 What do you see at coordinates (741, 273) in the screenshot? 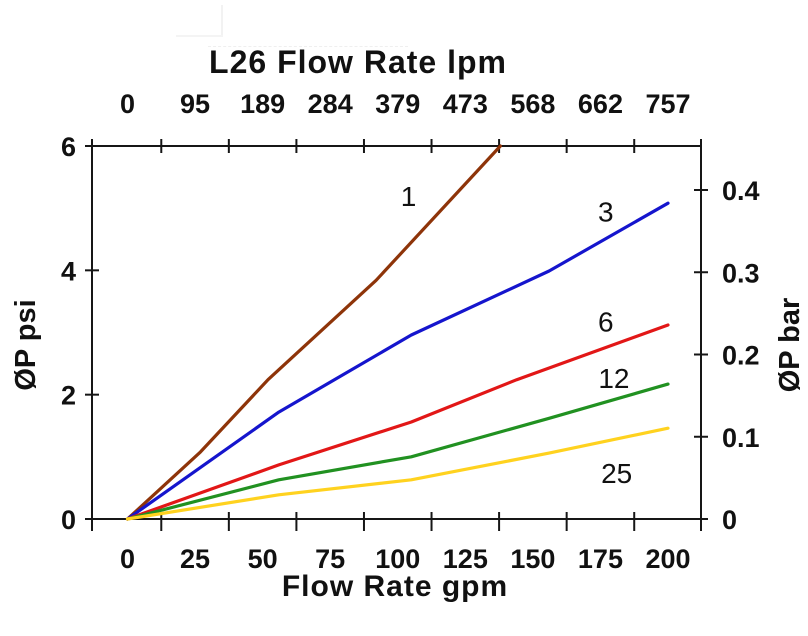
I see `right-axis-tick-label: 0.3` at bounding box center [741, 273].